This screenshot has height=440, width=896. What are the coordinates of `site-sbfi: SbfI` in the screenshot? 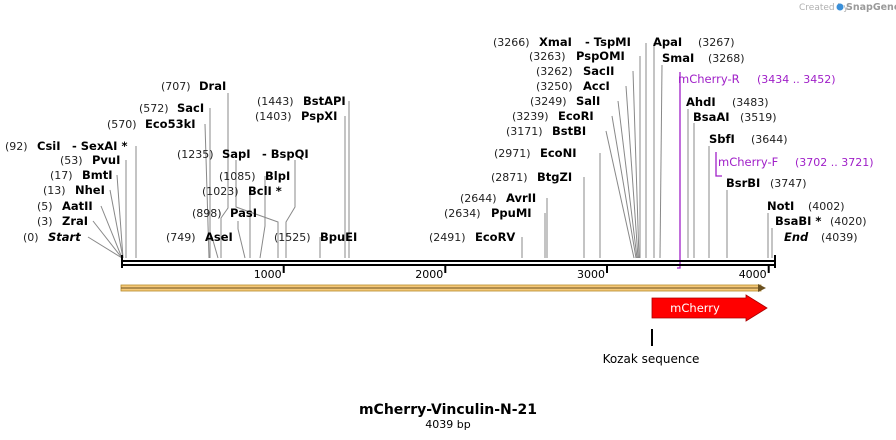 It's located at (722, 139).